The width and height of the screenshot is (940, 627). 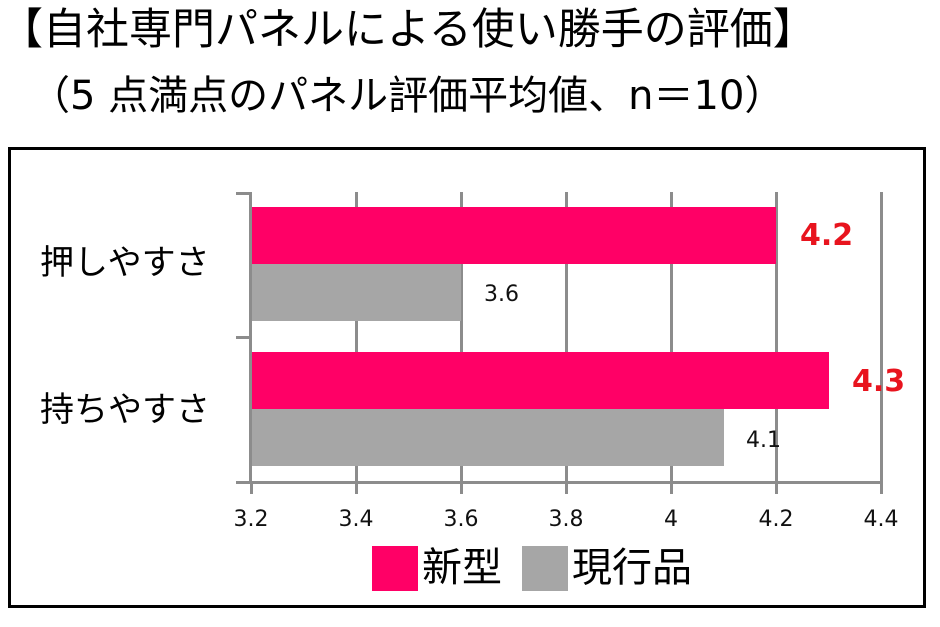 What do you see at coordinates (881, 519) in the screenshot?
I see `x-tick-label: 4.4` at bounding box center [881, 519].